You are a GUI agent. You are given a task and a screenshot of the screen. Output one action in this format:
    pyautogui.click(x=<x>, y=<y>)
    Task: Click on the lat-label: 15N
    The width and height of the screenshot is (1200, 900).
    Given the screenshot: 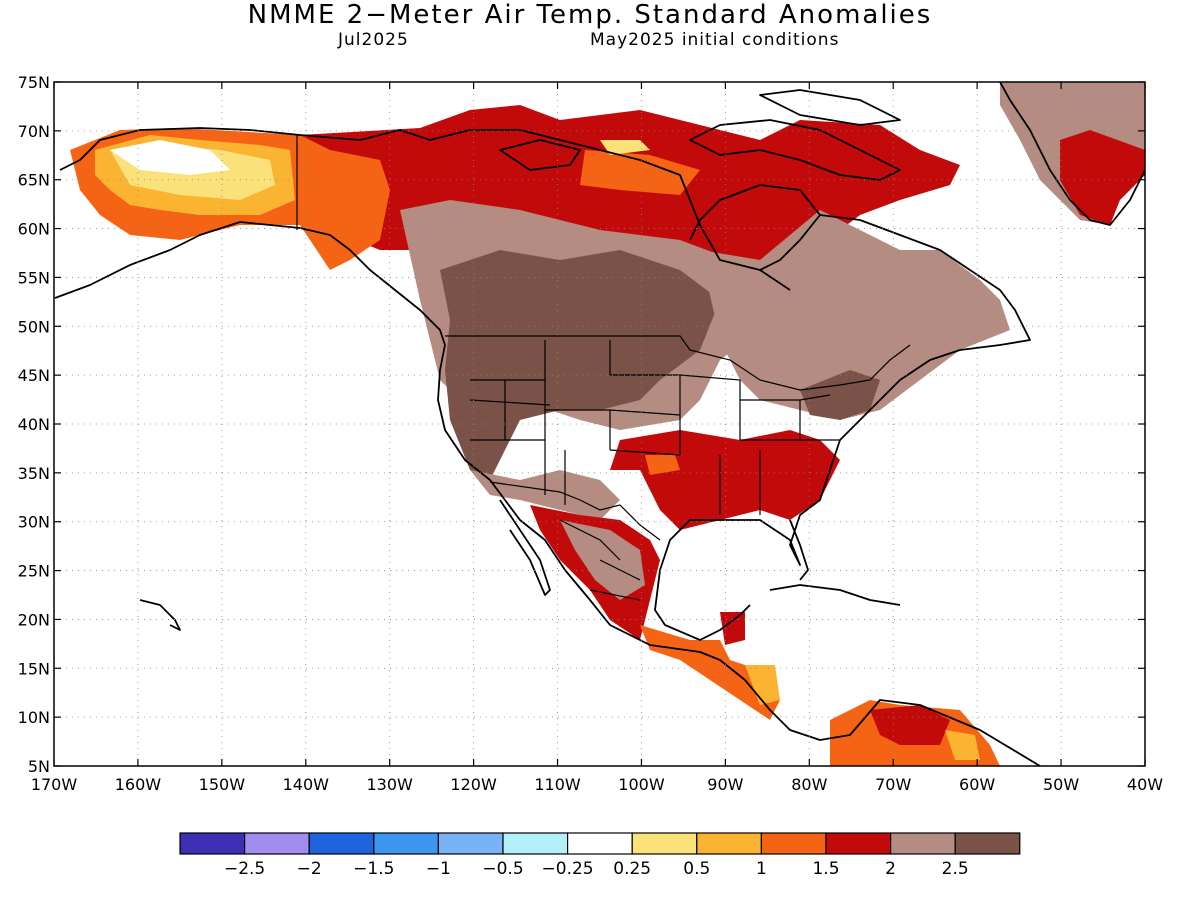 What is the action you would take?
    pyautogui.click(x=34, y=668)
    